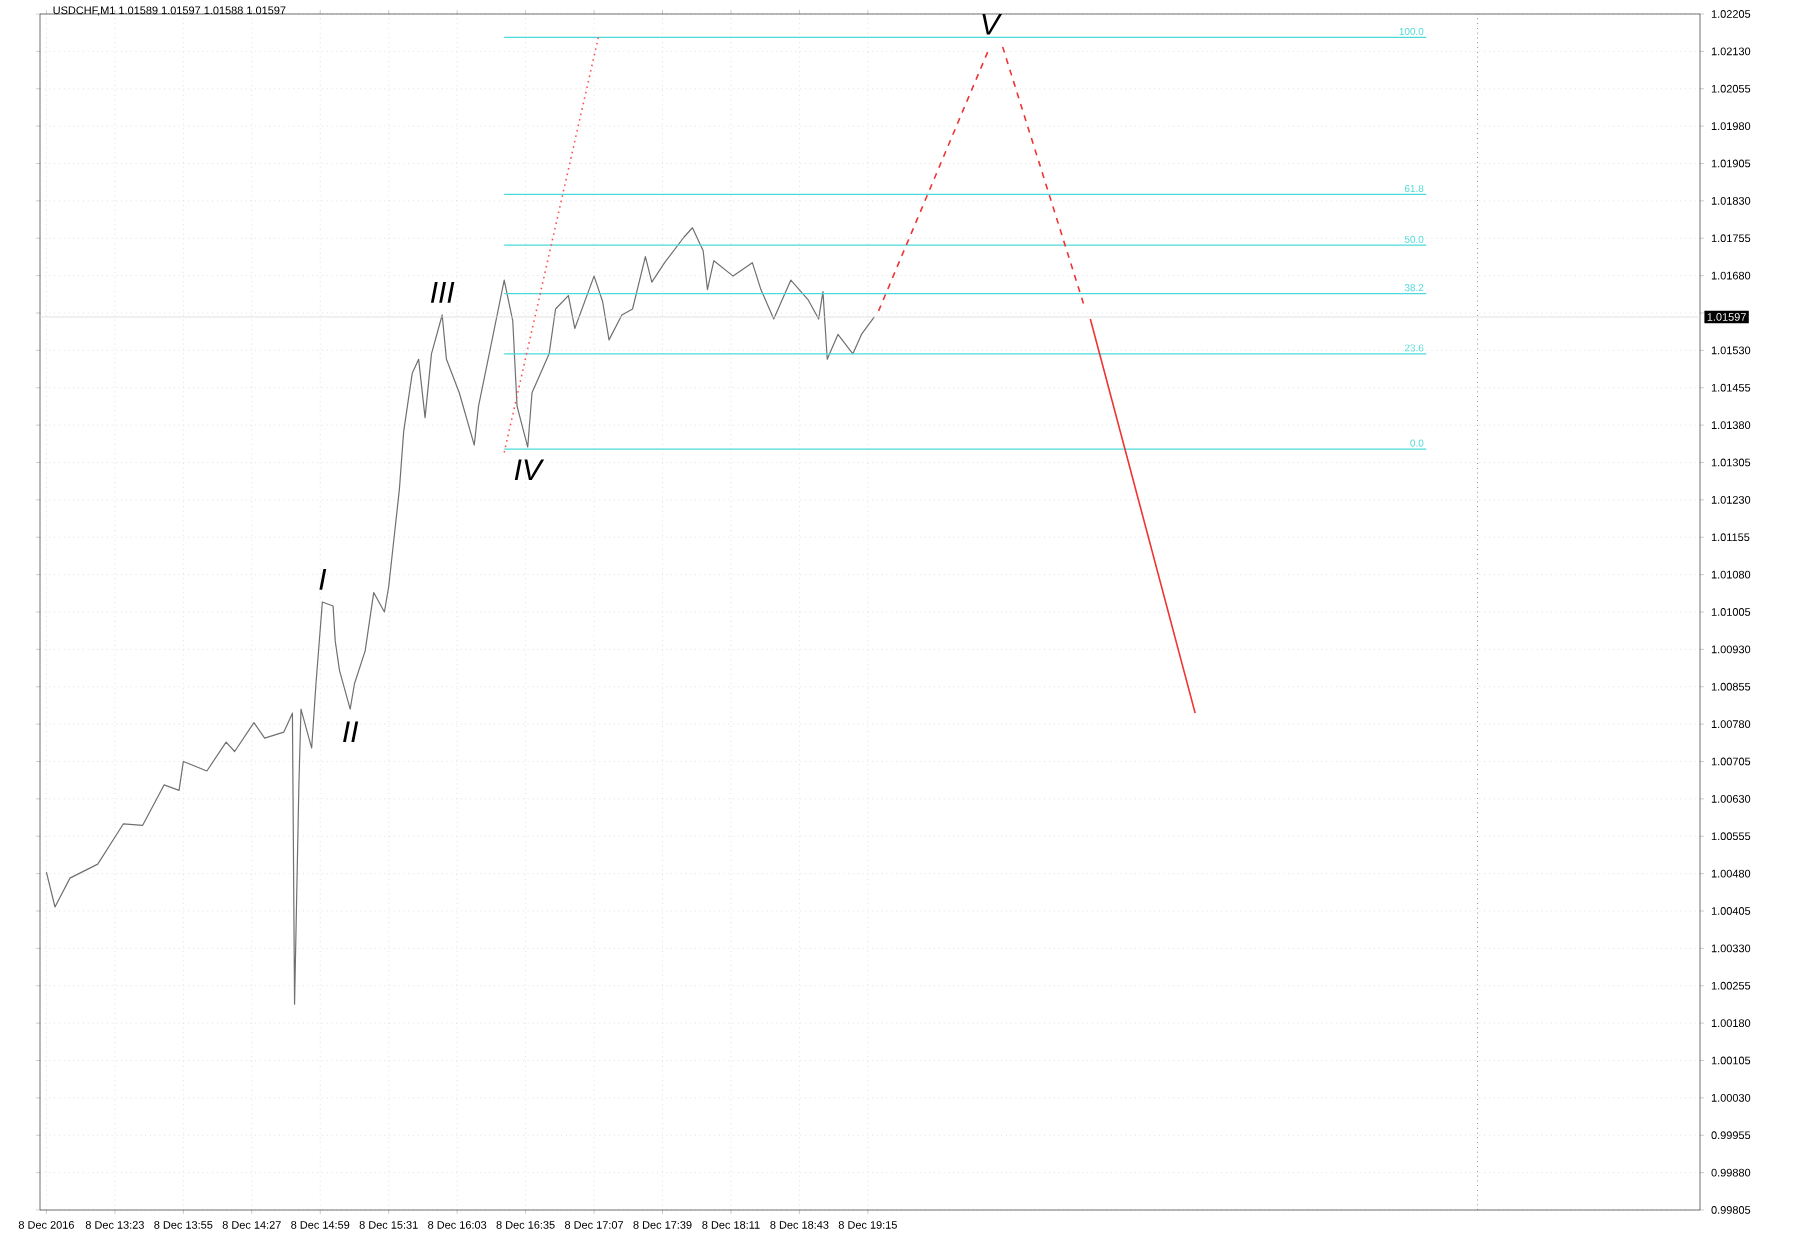 The height and width of the screenshot is (1258, 1800). I want to click on annotation: III, so click(442, 292).